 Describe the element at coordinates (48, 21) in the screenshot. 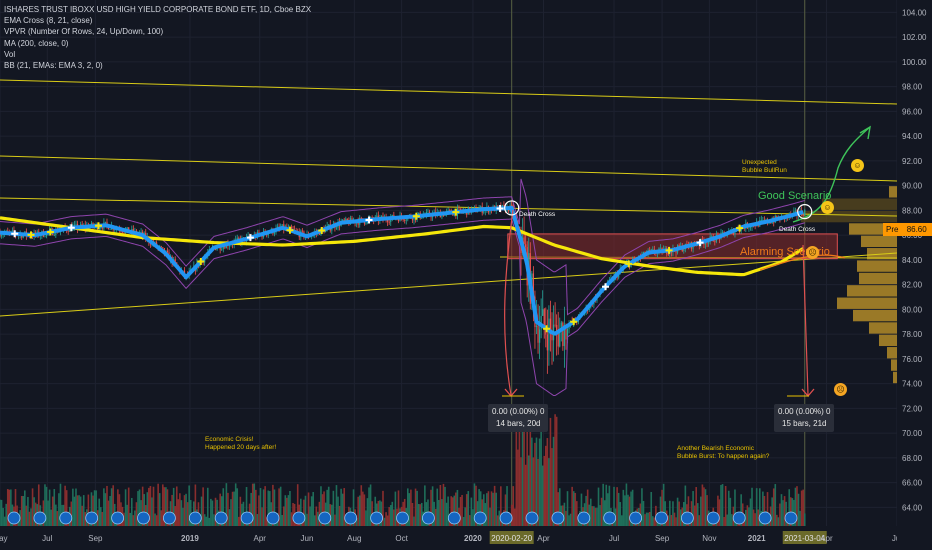

I see `legend-ema-cross: EMA Cross (8, 21, close)` at that location.